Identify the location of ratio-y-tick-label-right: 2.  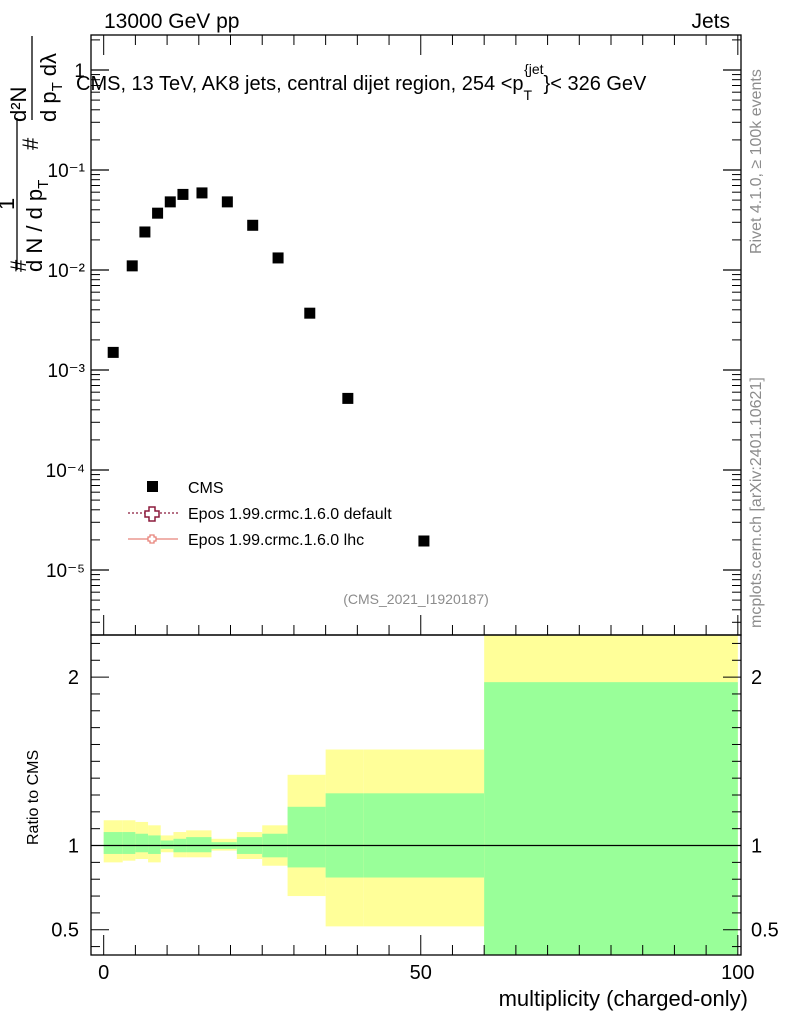
(756, 678).